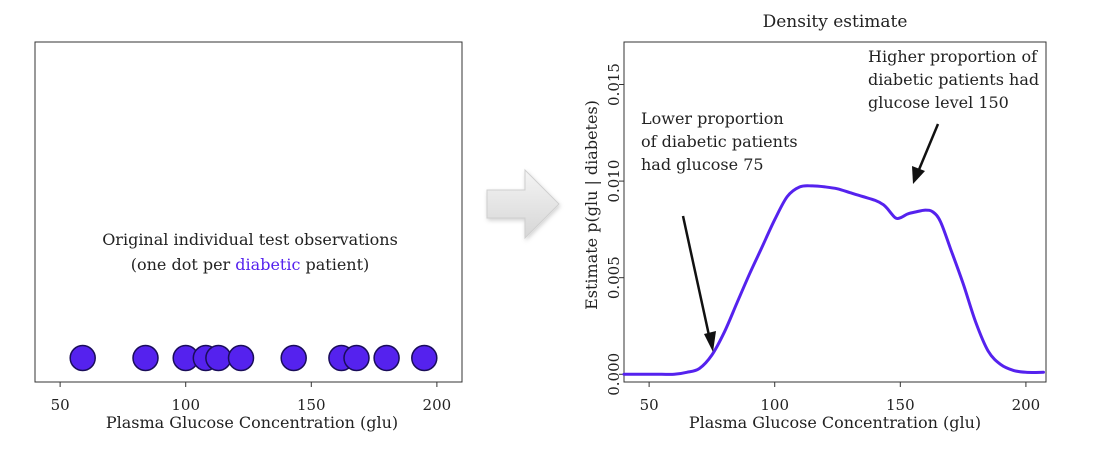 The width and height of the screenshot is (1107, 456). Describe the element at coordinates (938, 102) in the screenshot. I see `higher-annotation-line3: glucose level 150` at that location.